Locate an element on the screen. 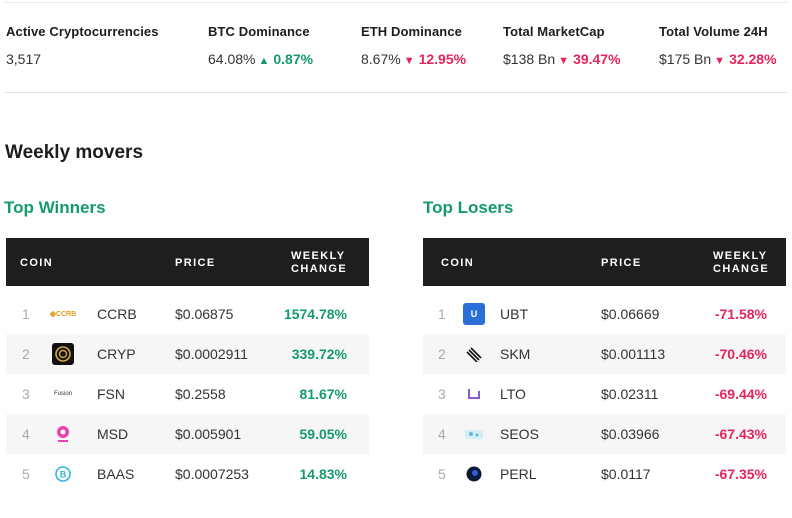  stats-divider is located at coordinates (396, 92).